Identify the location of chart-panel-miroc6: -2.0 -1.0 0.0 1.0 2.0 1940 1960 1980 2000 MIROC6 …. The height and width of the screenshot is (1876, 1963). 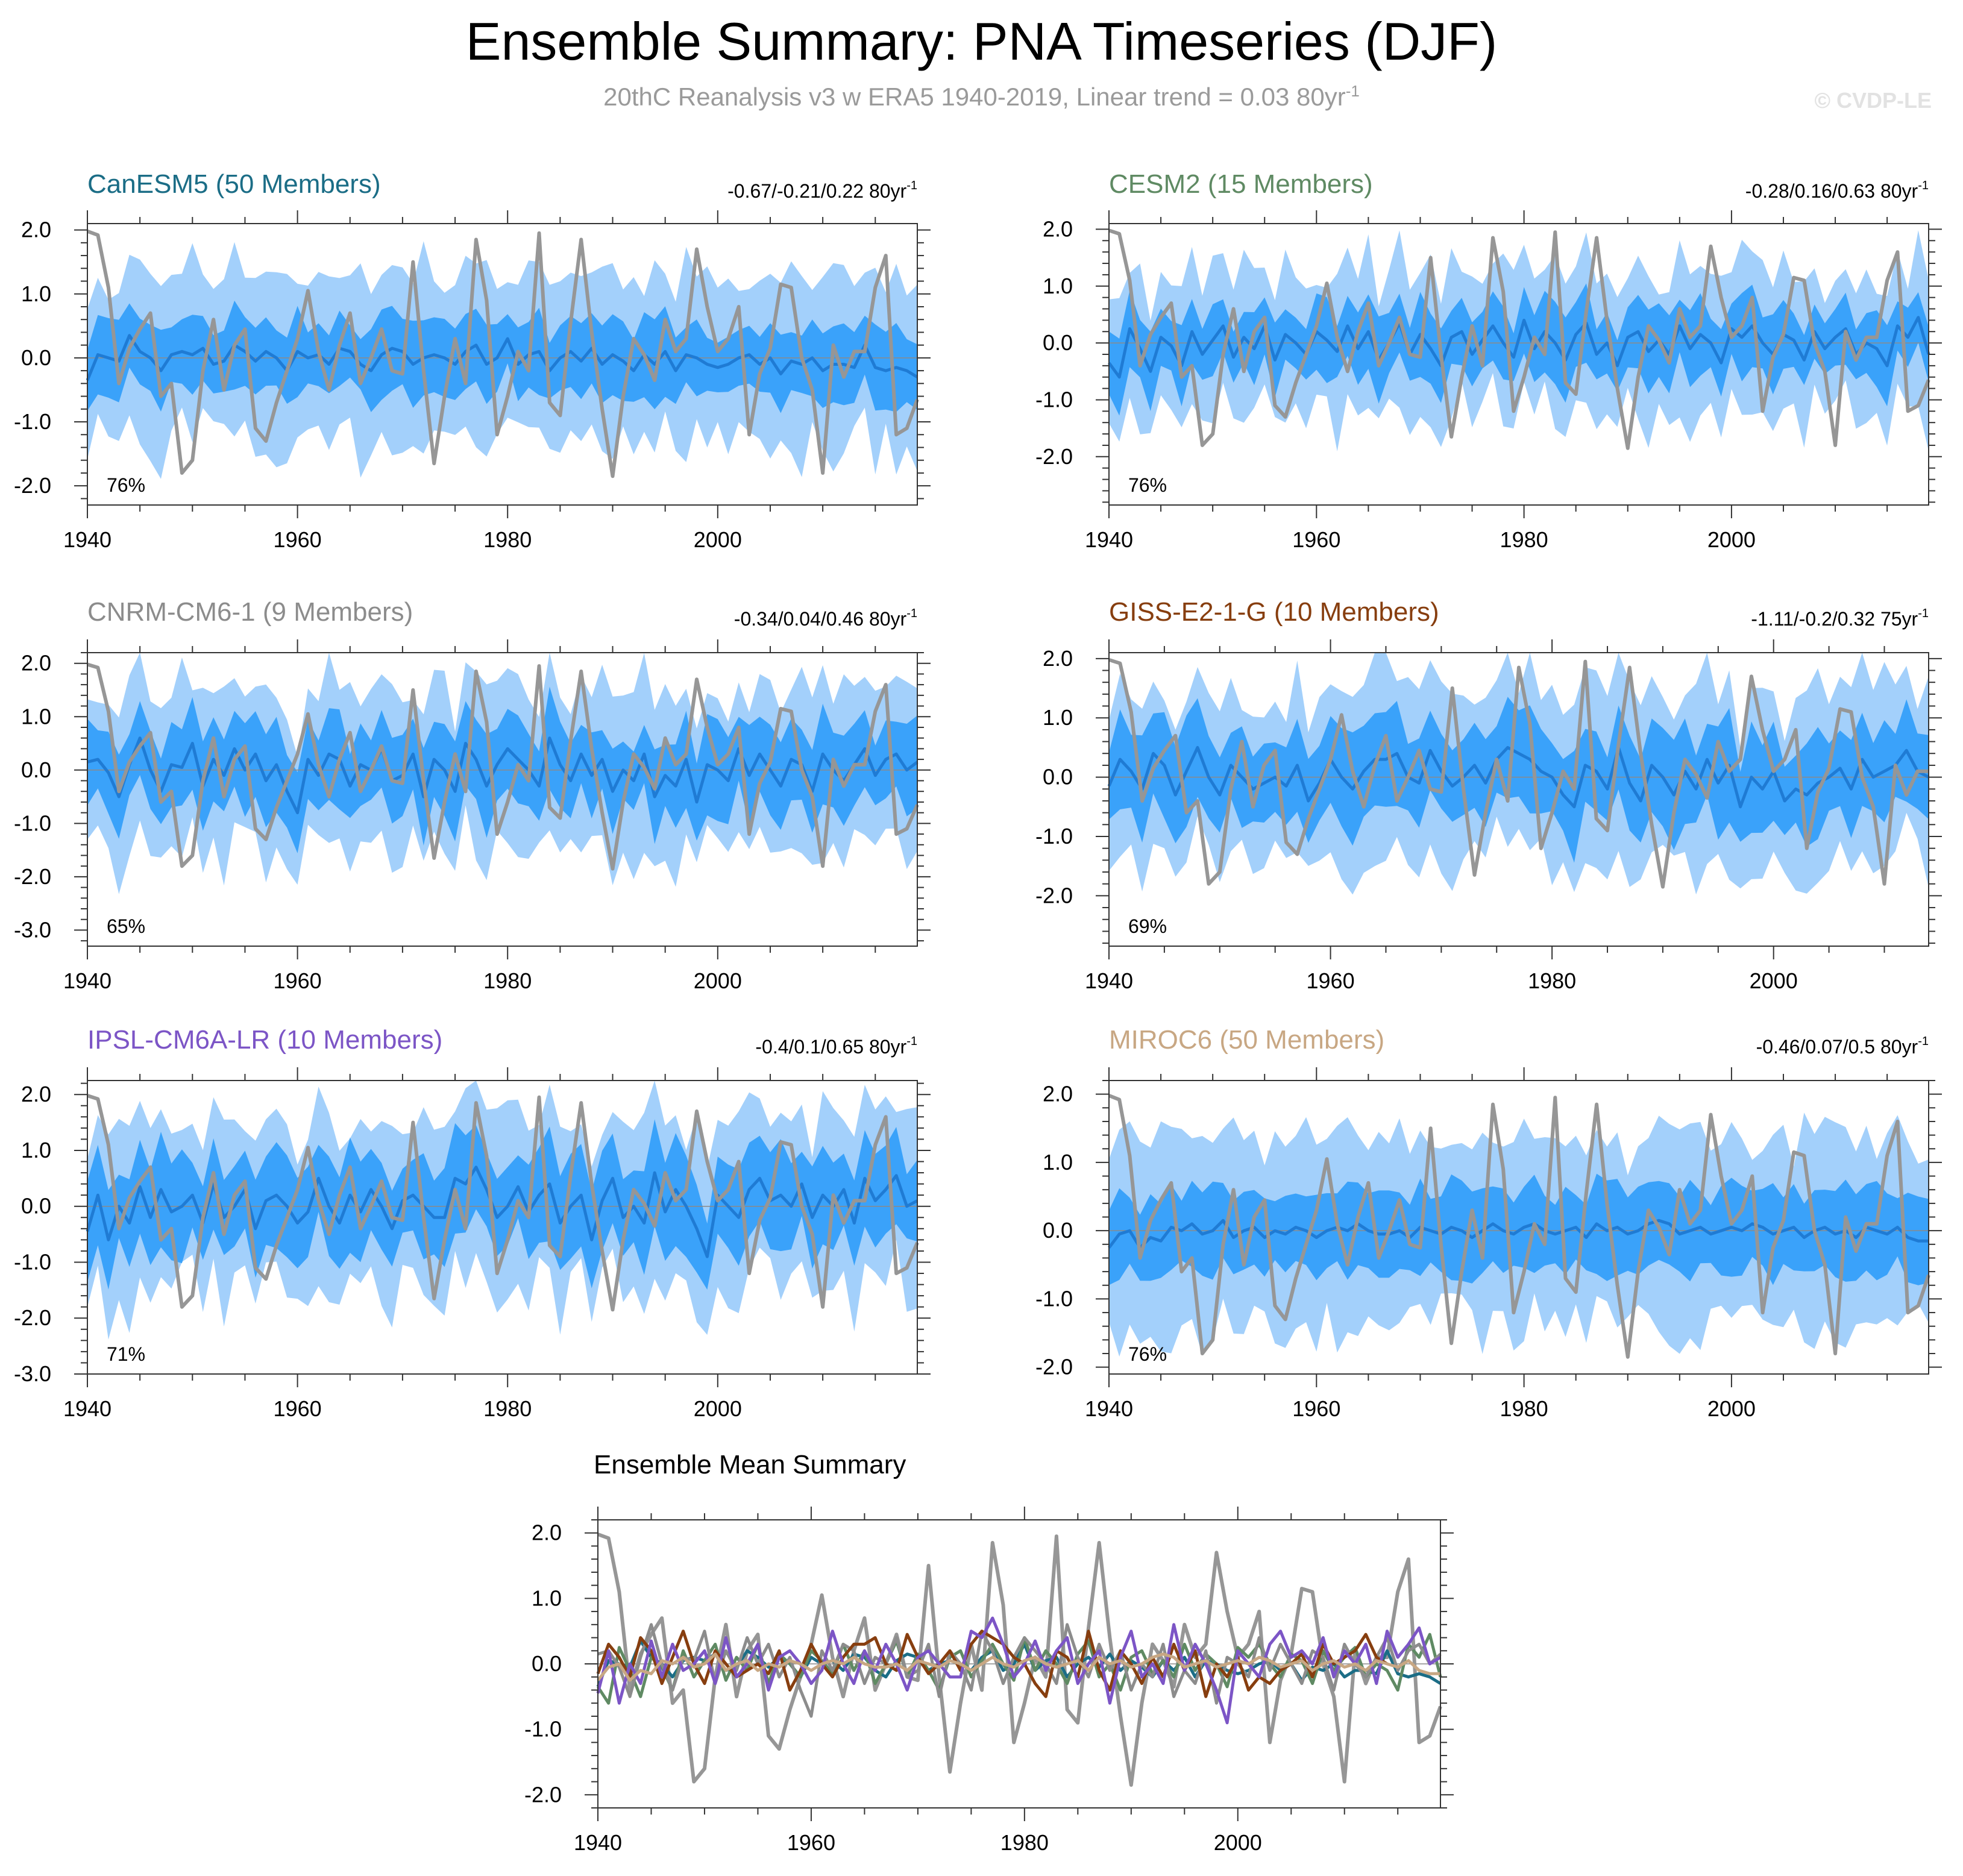
(1488, 1223).